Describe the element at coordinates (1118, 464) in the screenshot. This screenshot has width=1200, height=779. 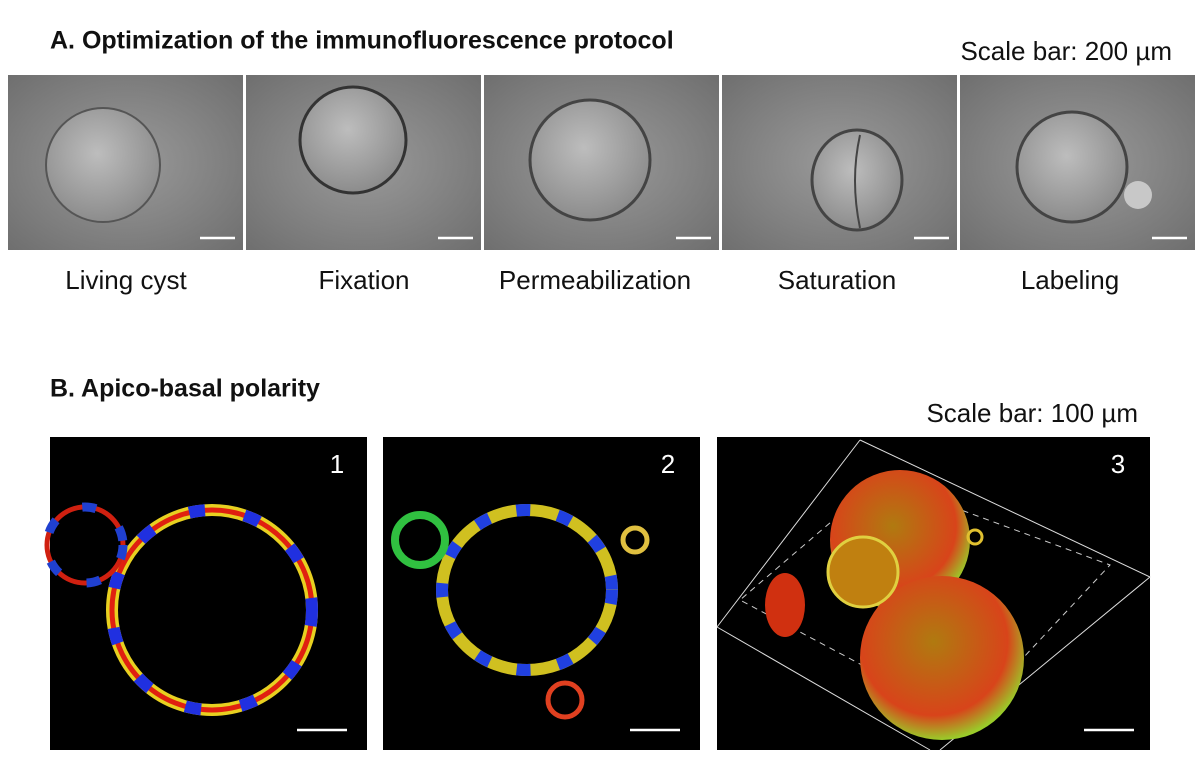
I see `image-number: 3` at that location.